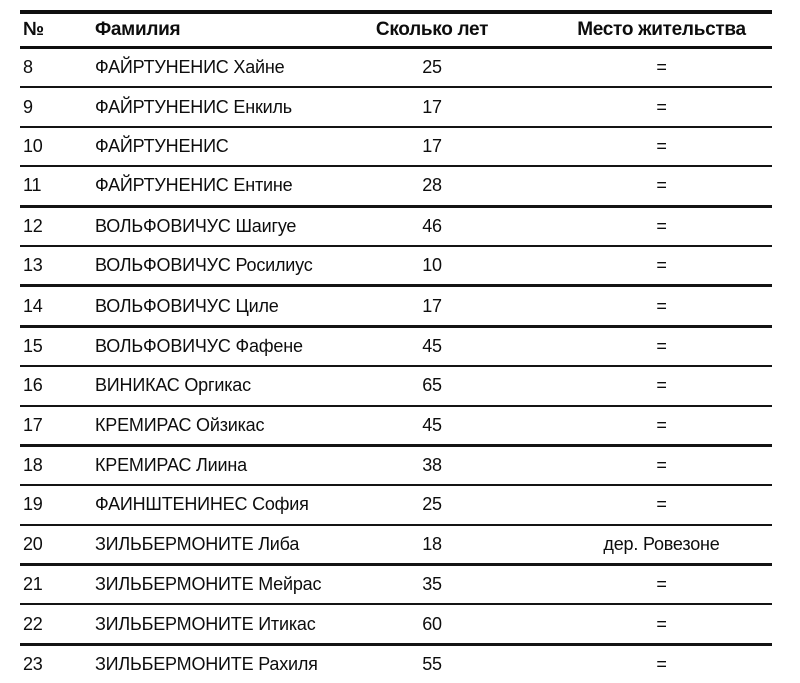 This screenshot has height=683, width=800. What do you see at coordinates (56, 106) in the screenshot?
I see `cell-num: 9` at bounding box center [56, 106].